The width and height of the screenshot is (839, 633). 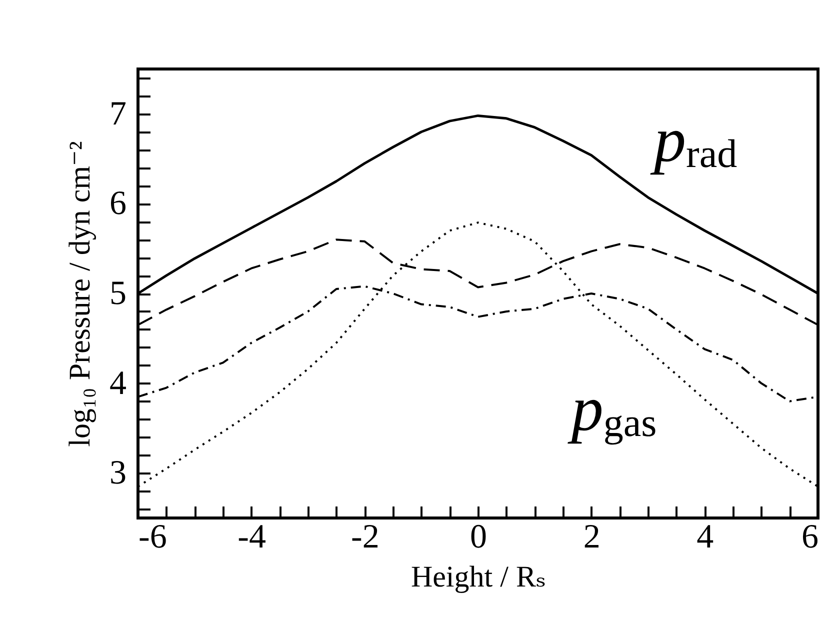 What do you see at coordinates (118, 293) in the screenshot?
I see `y-tick-label: 5` at bounding box center [118, 293].